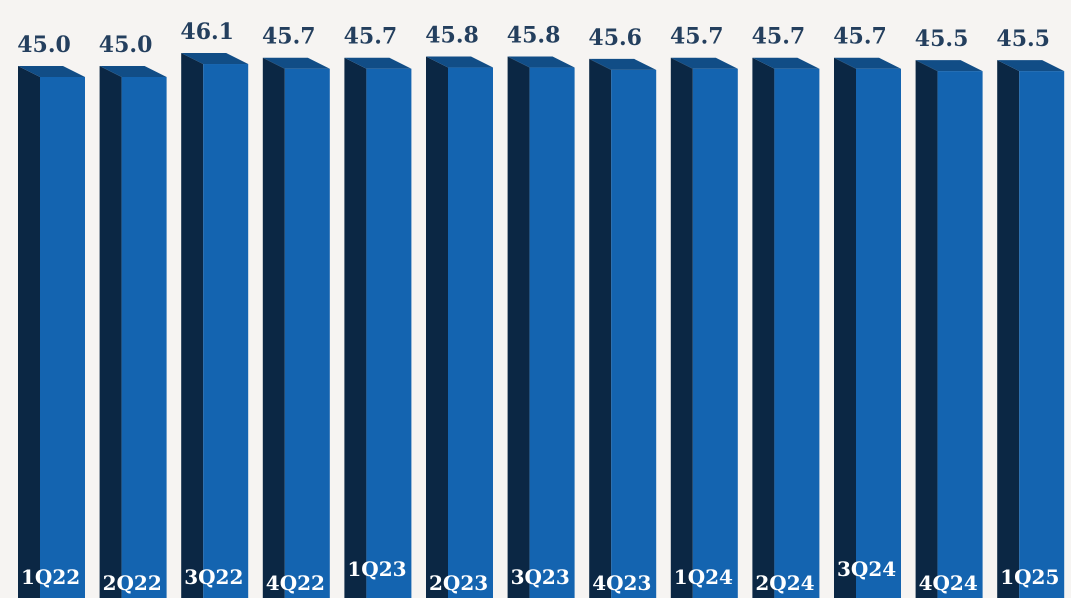 The image size is (1071, 598). Describe the element at coordinates (948, 583) in the screenshot. I see `category-label: 4Q24` at that location.